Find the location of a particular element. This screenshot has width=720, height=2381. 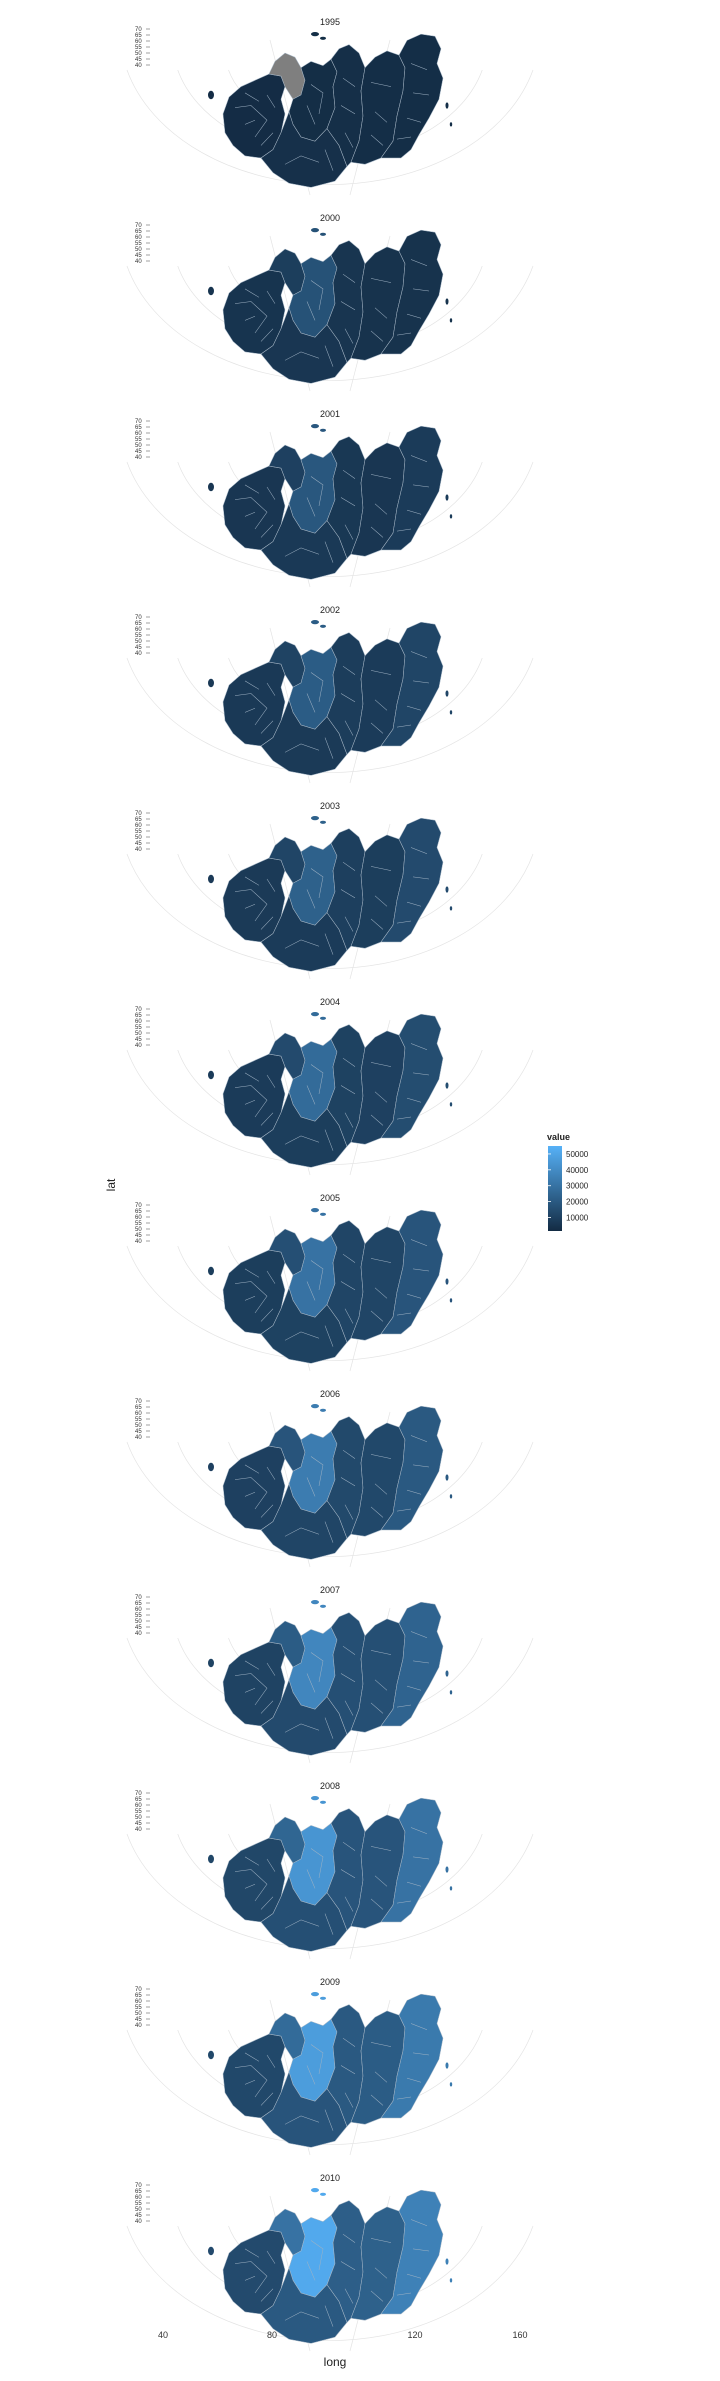

y-tick-label: 55 is located at coordinates (138, 48).